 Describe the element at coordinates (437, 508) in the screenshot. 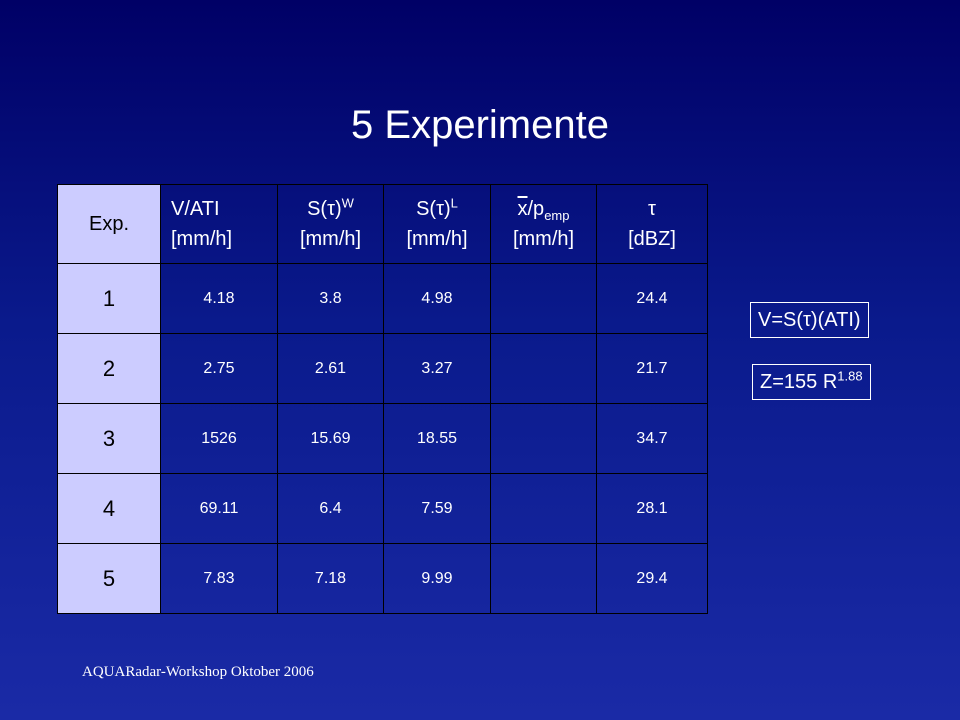

I see `cell-s-tau-l: 7.59` at that location.